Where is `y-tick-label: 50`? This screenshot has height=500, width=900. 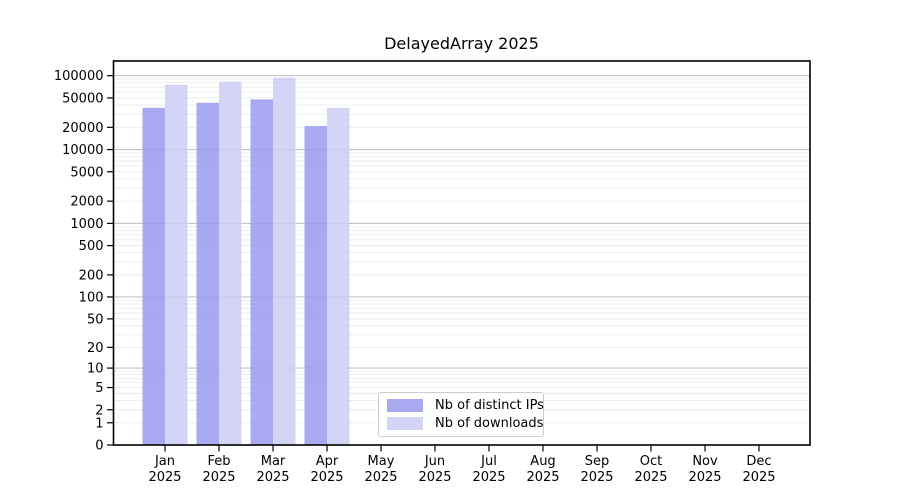
y-tick-label: 50 is located at coordinates (95, 319).